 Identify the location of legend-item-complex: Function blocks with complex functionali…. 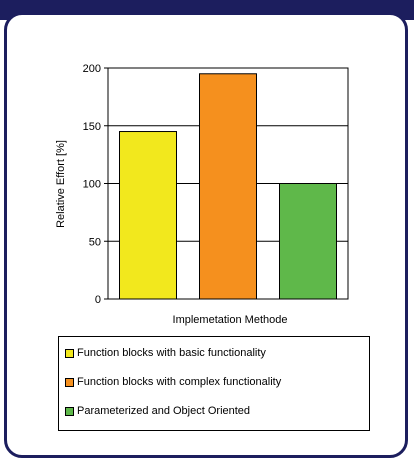
(173, 382).